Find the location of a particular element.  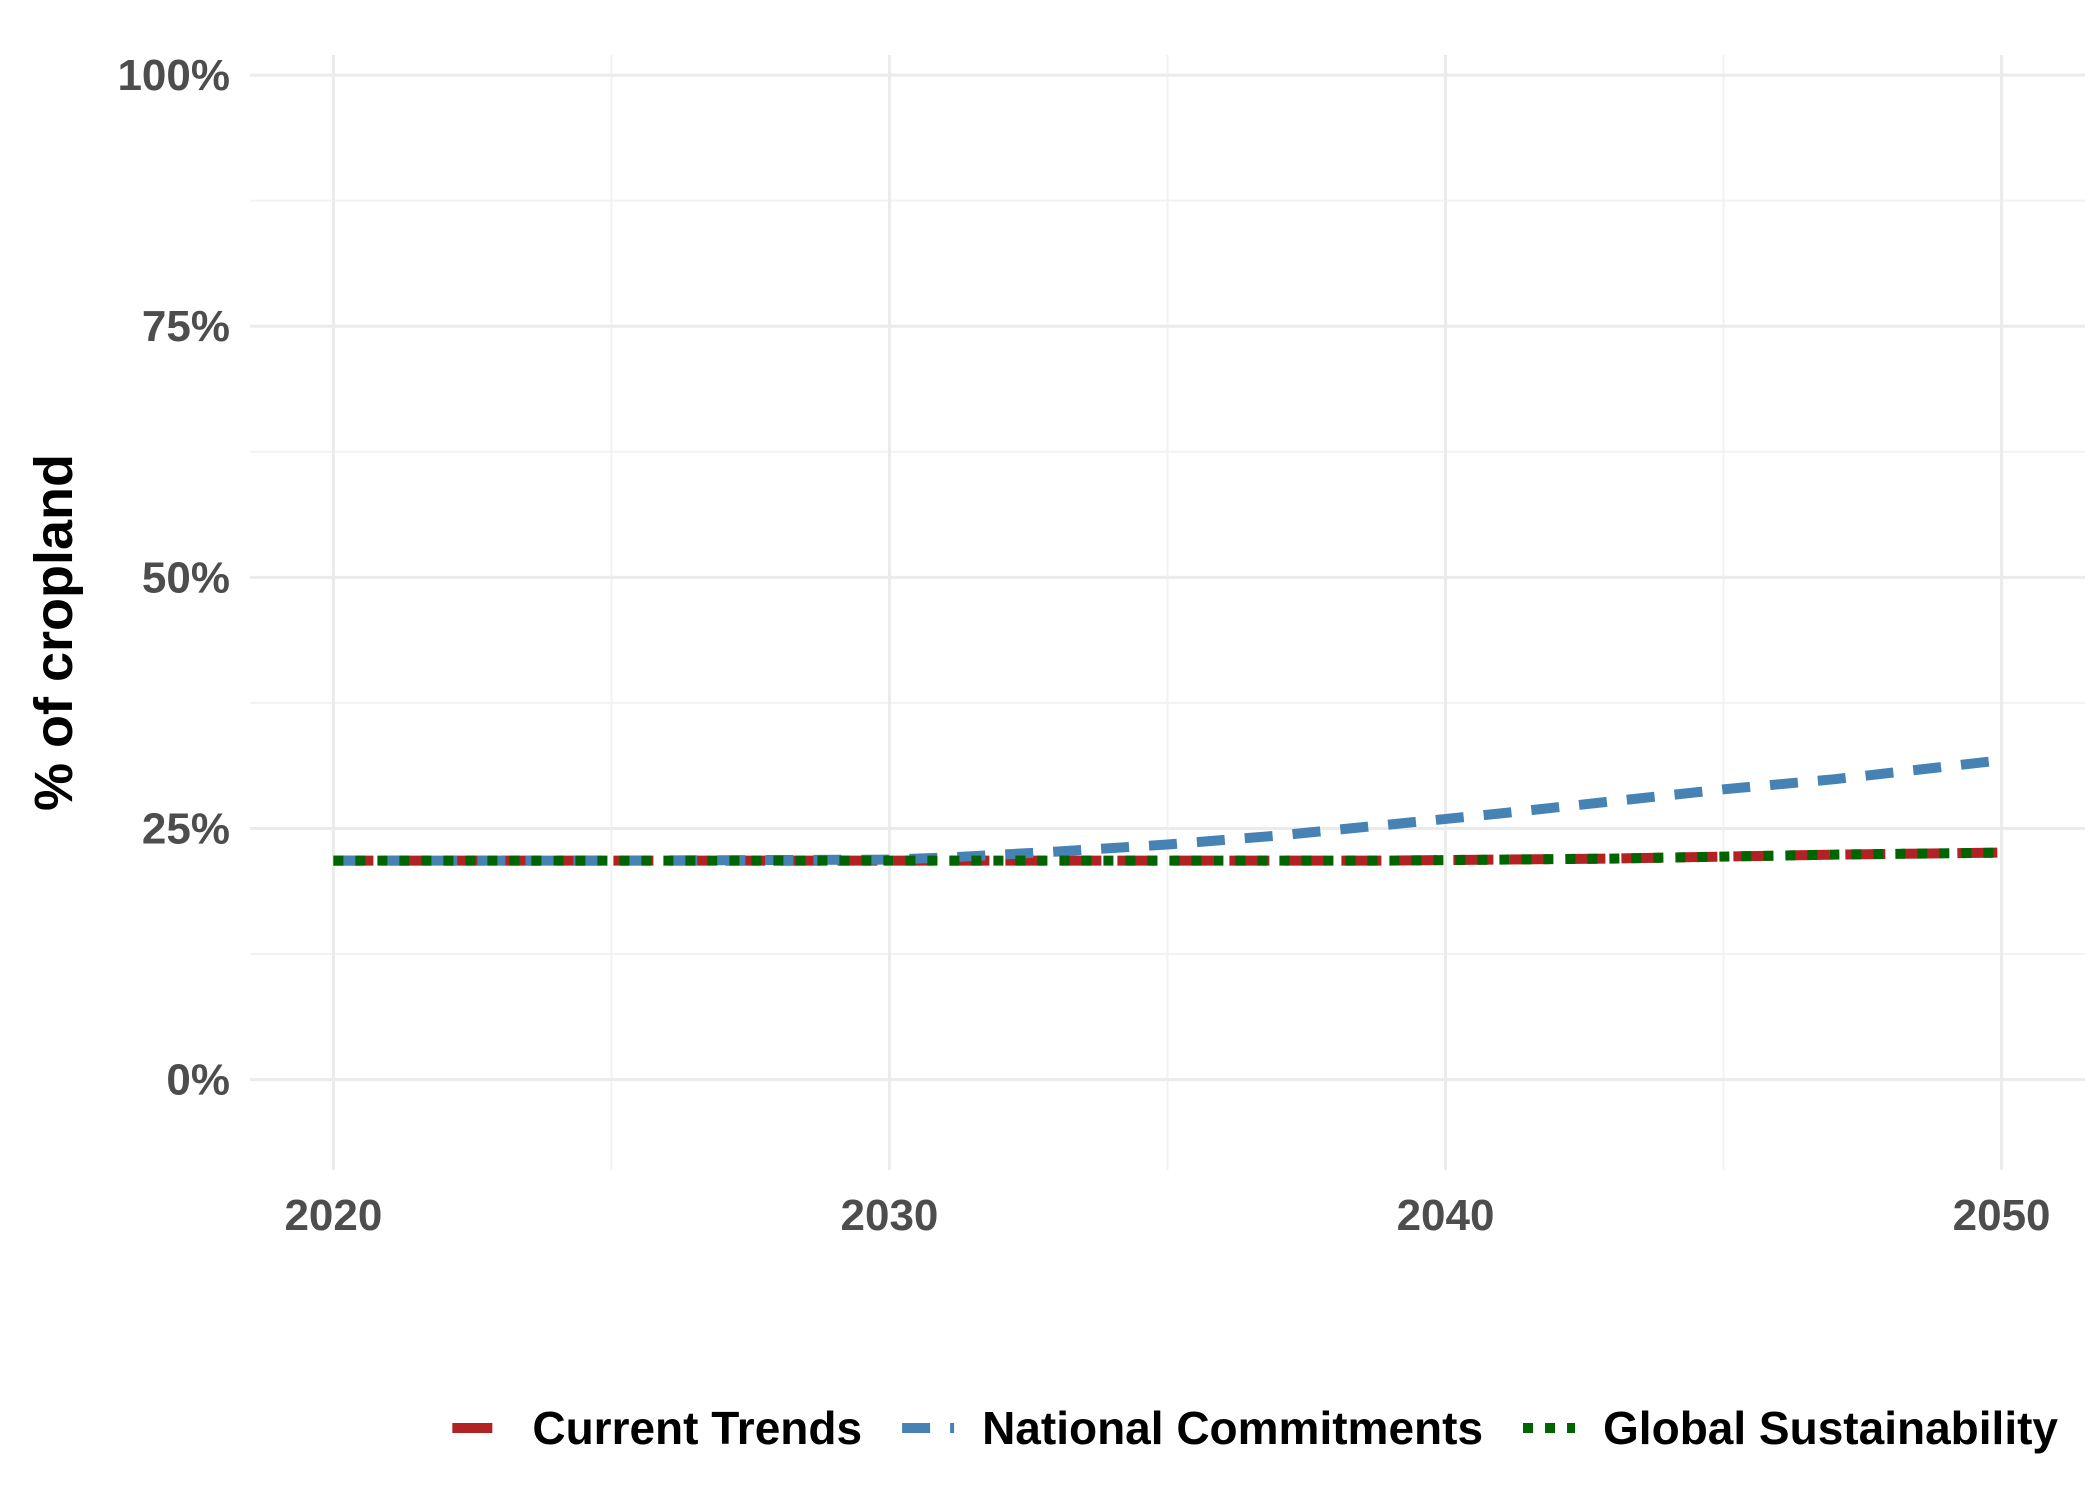

series-lines is located at coordinates (1168, 810).